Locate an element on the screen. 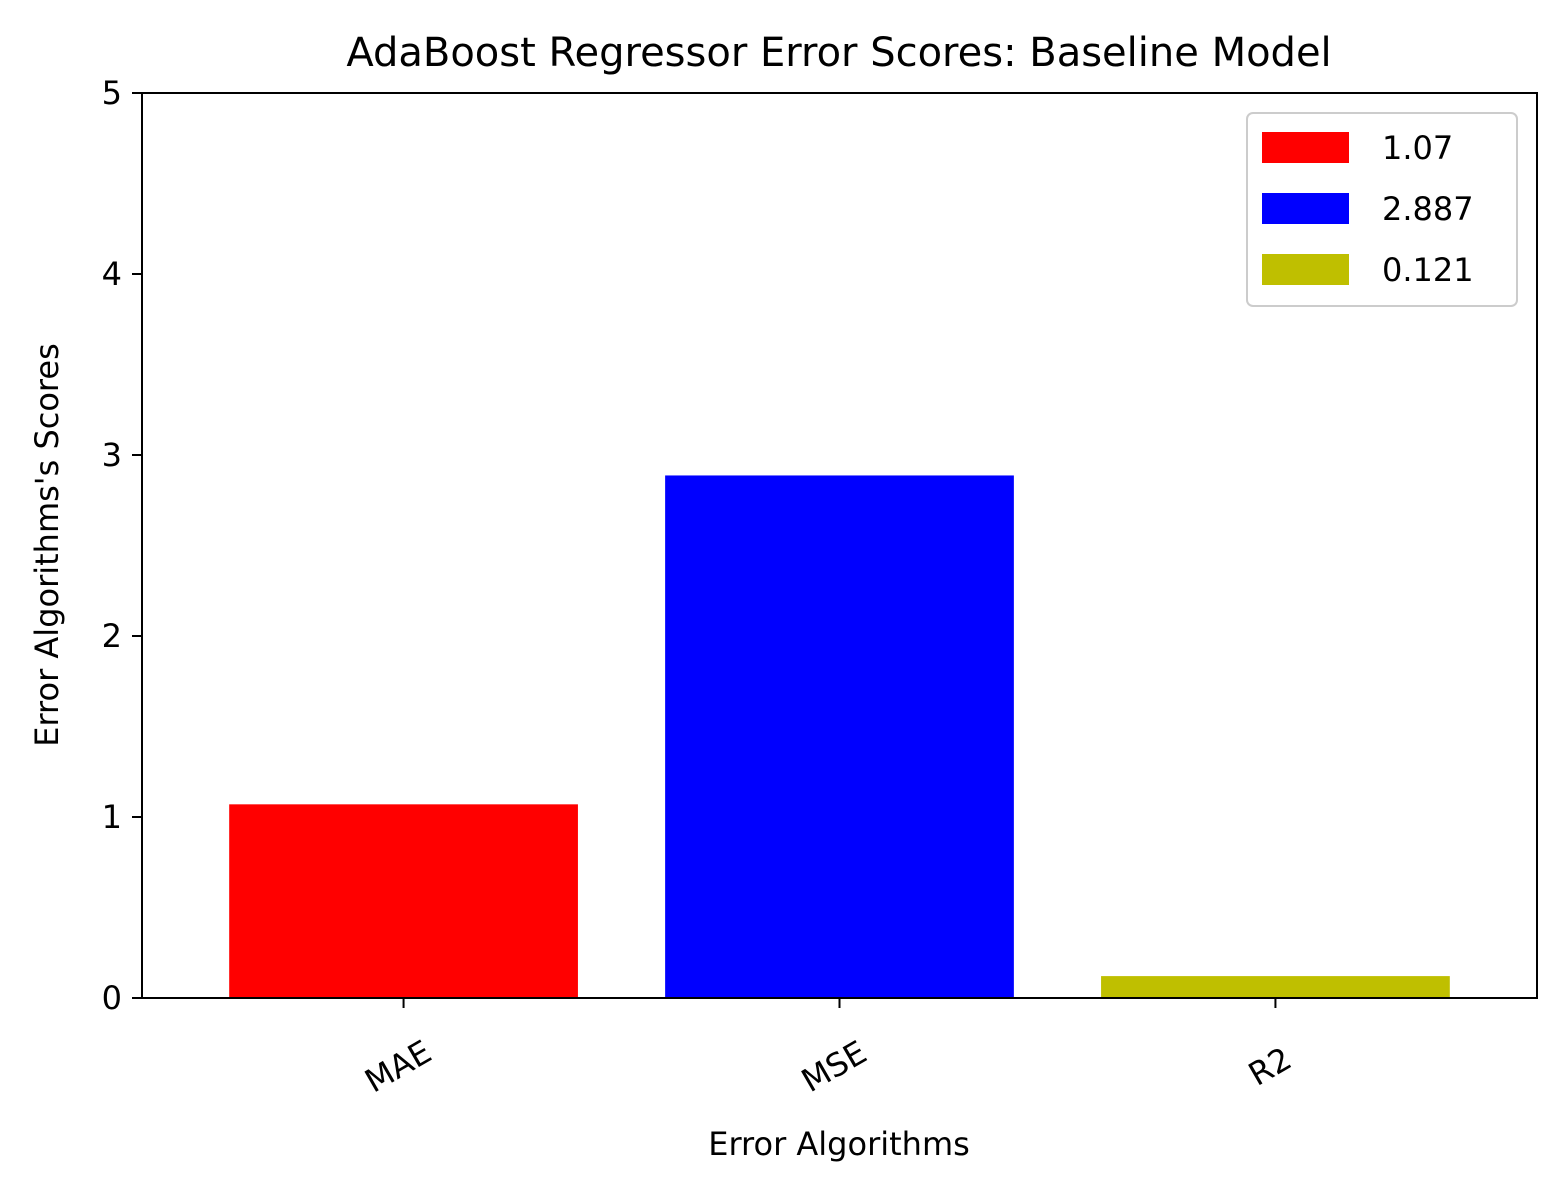 This screenshot has height=1194, width=1567. x-axis-label: Error Algorithms is located at coordinates (839, 1144).